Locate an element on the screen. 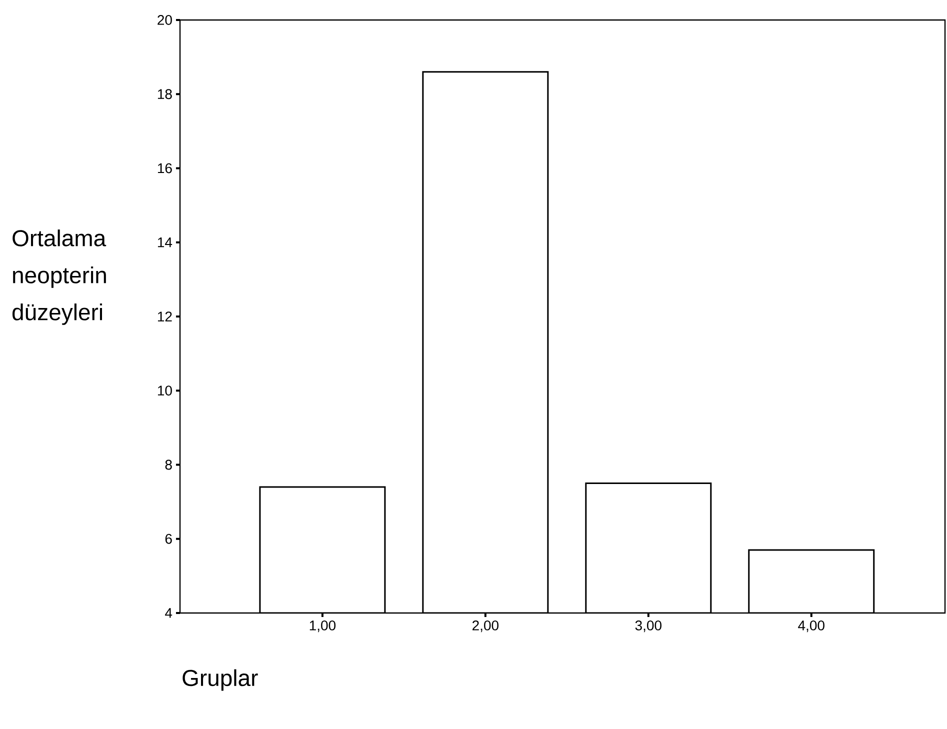 This screenshot has height=729, width=947. y-tick-label: 14 is located at coordinates (165, 243).